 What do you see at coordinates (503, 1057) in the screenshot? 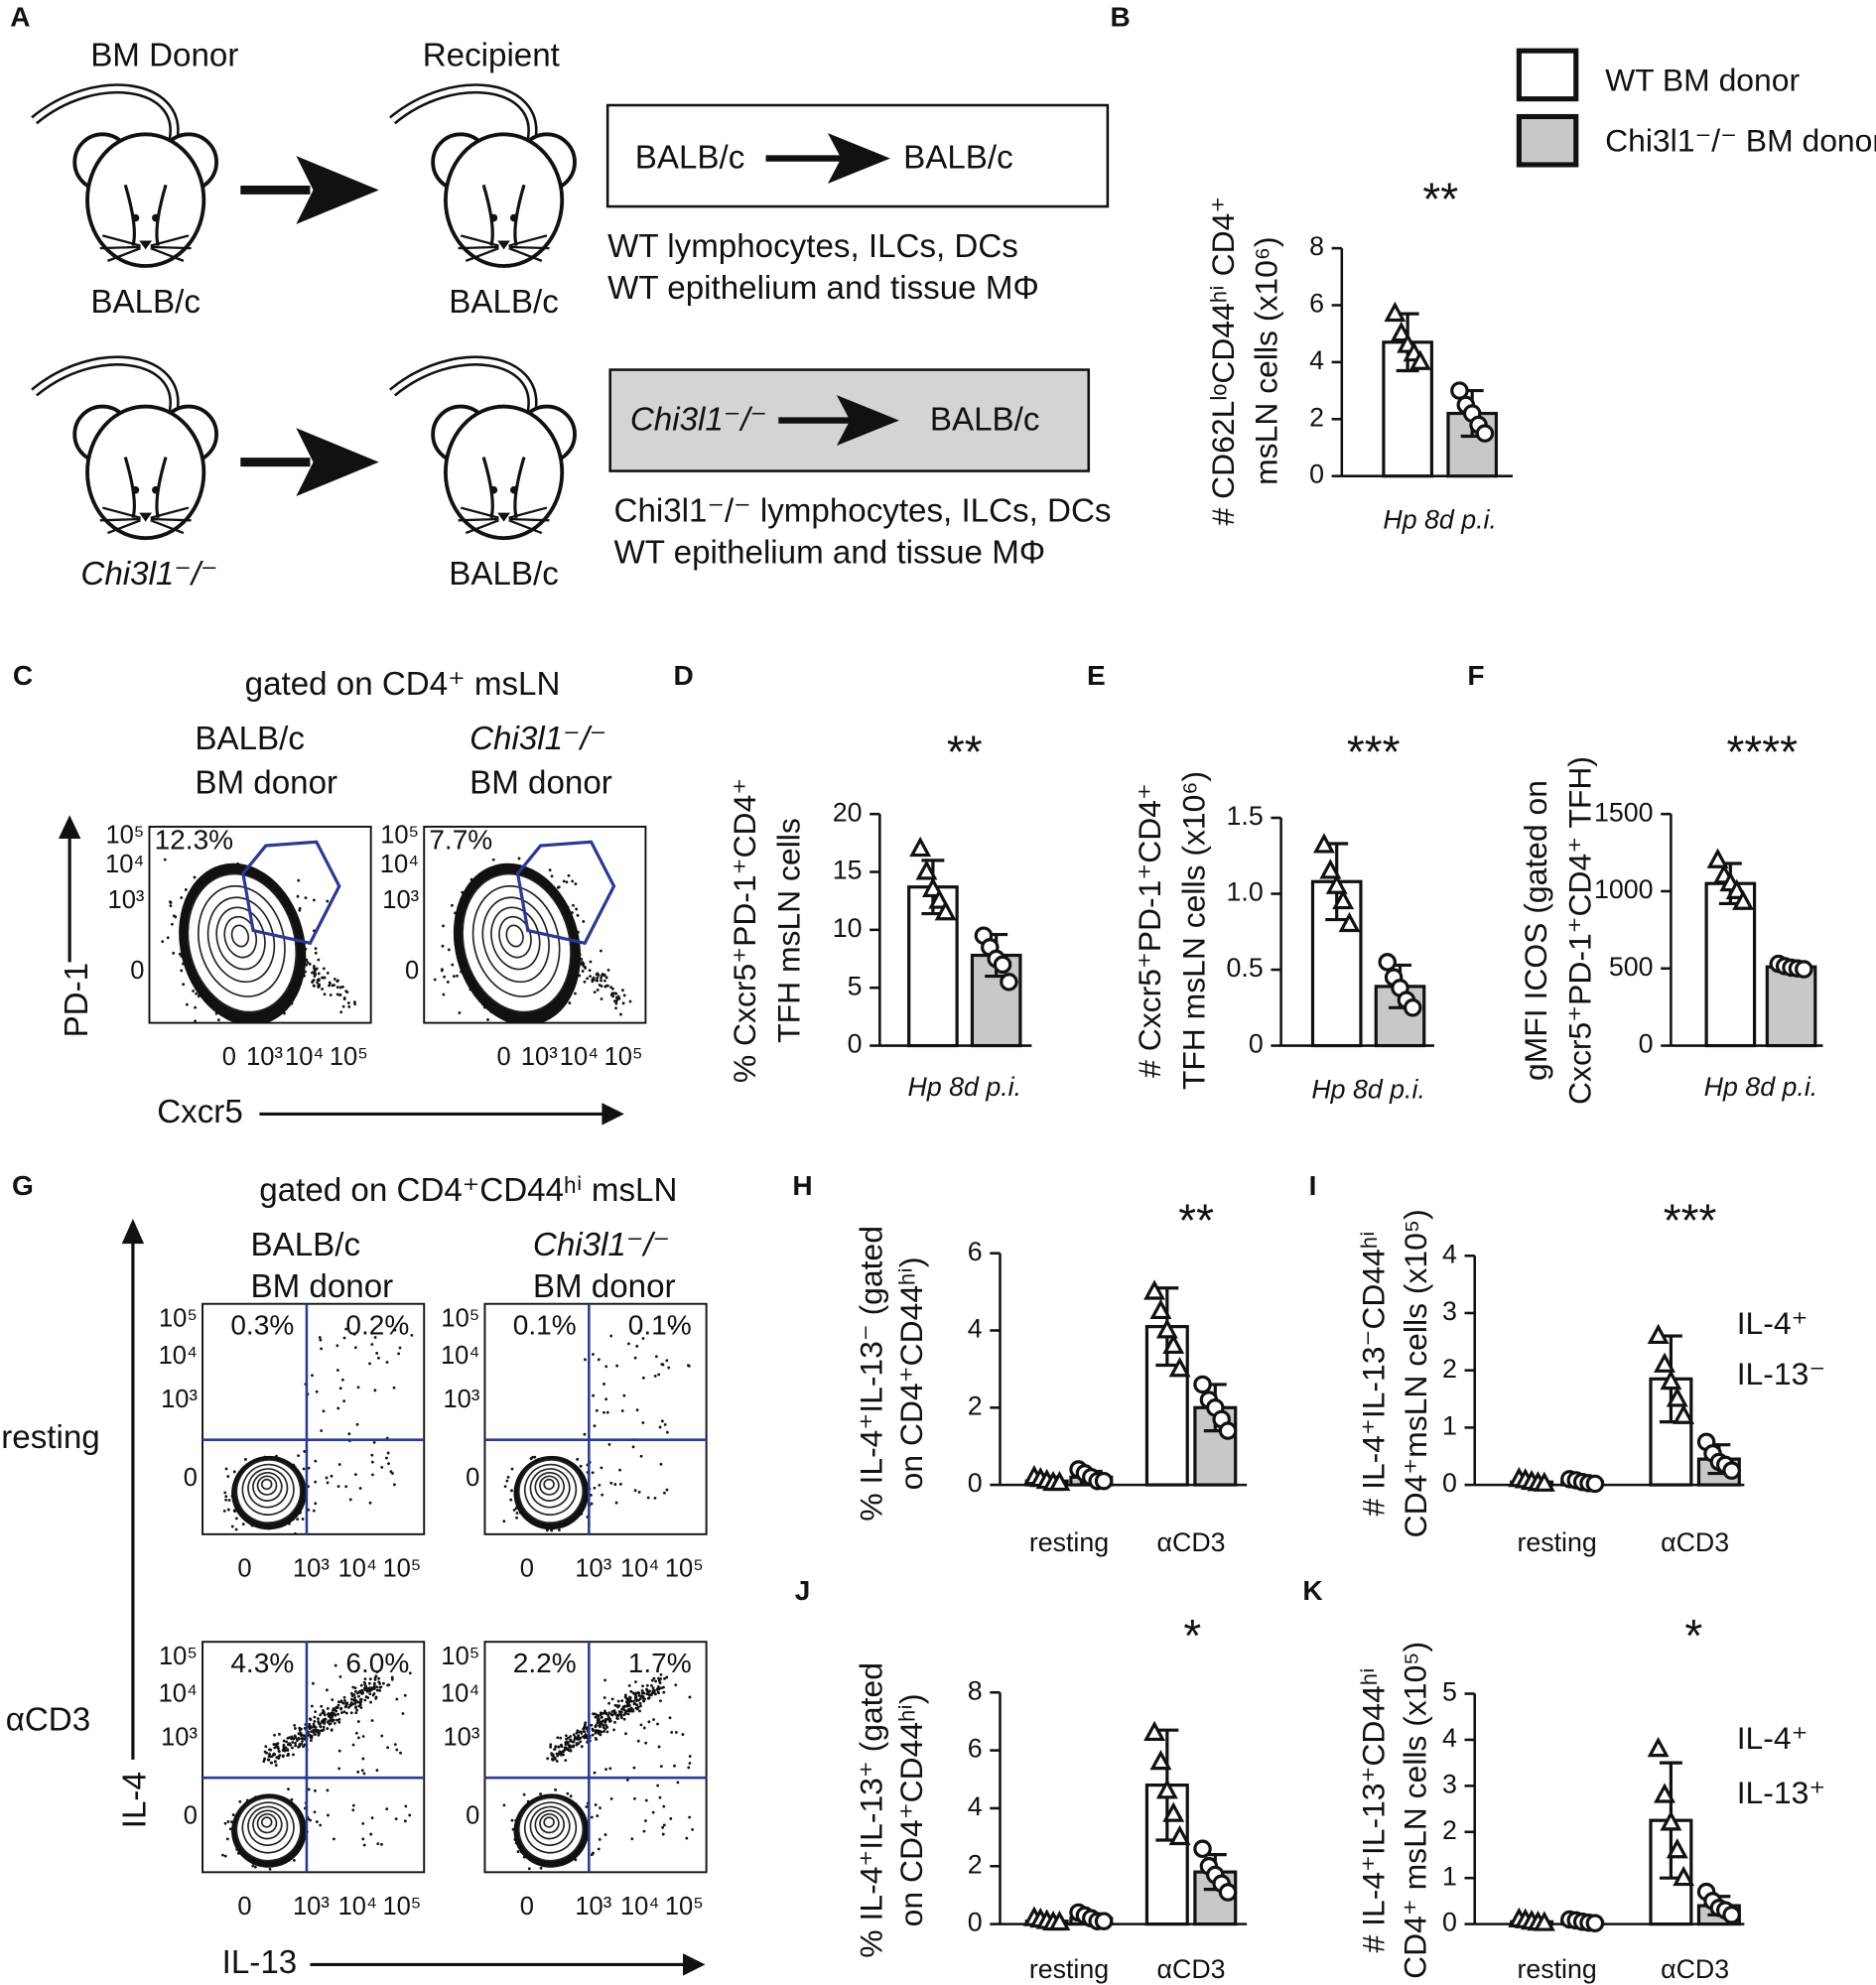
I see `flow-x-tick-label: 0` at bounding box center [503, 1057].